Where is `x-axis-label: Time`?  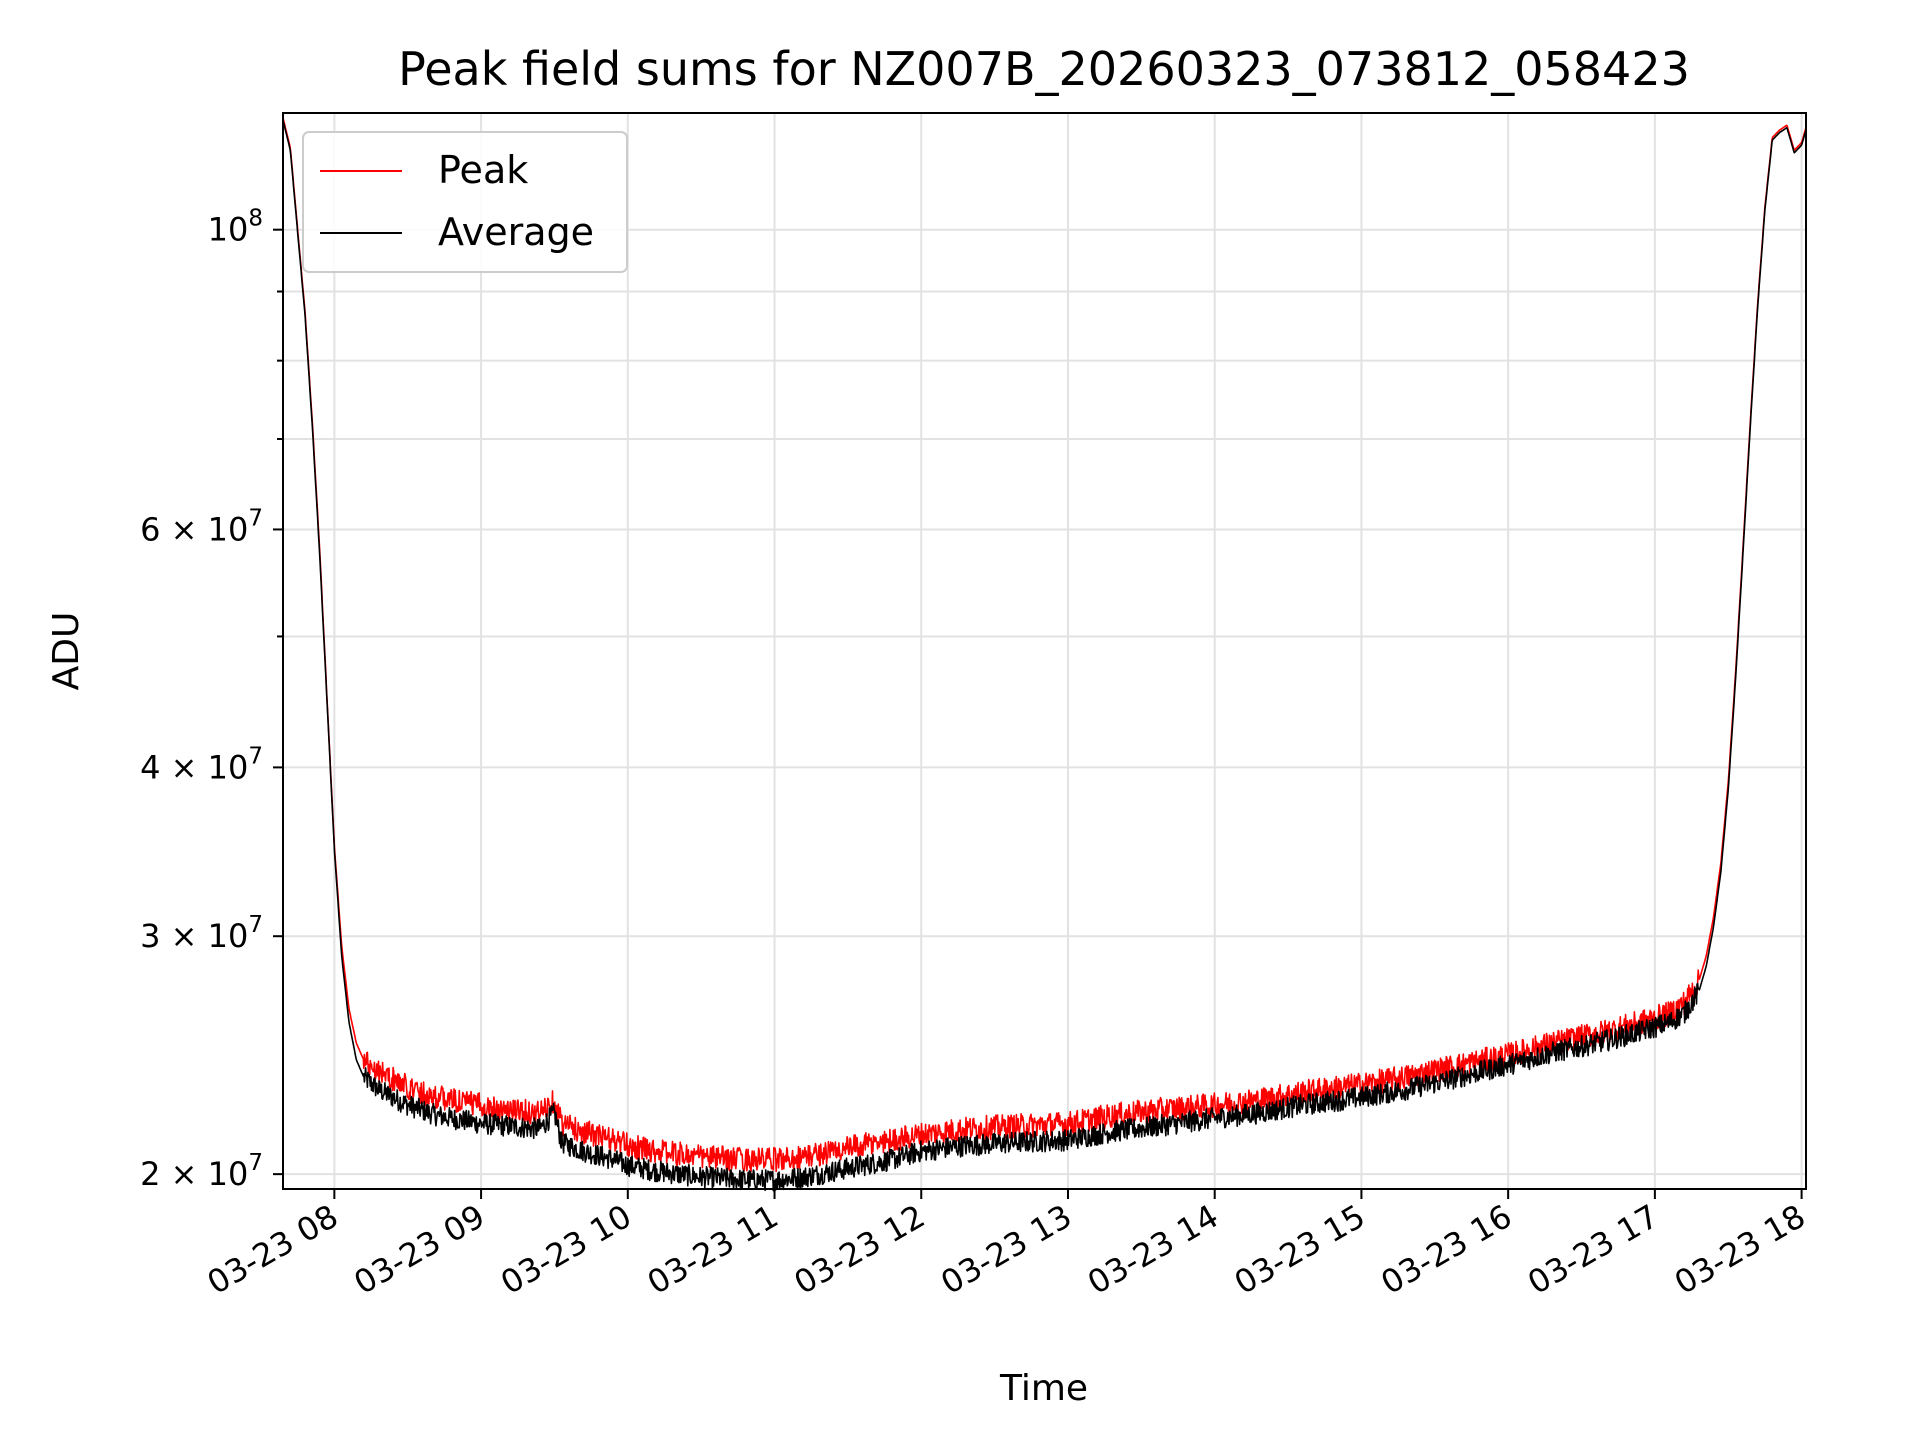
x-axis-label: Time is located at coordinates (1043, 1388).